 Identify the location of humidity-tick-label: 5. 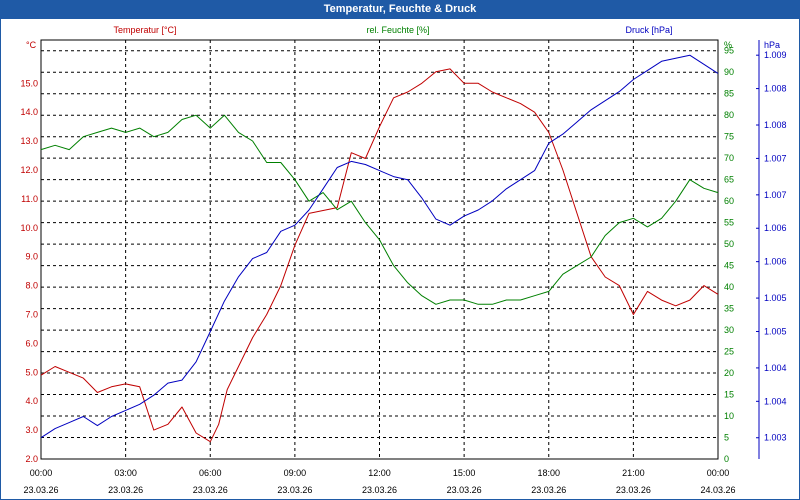
(726, 438).